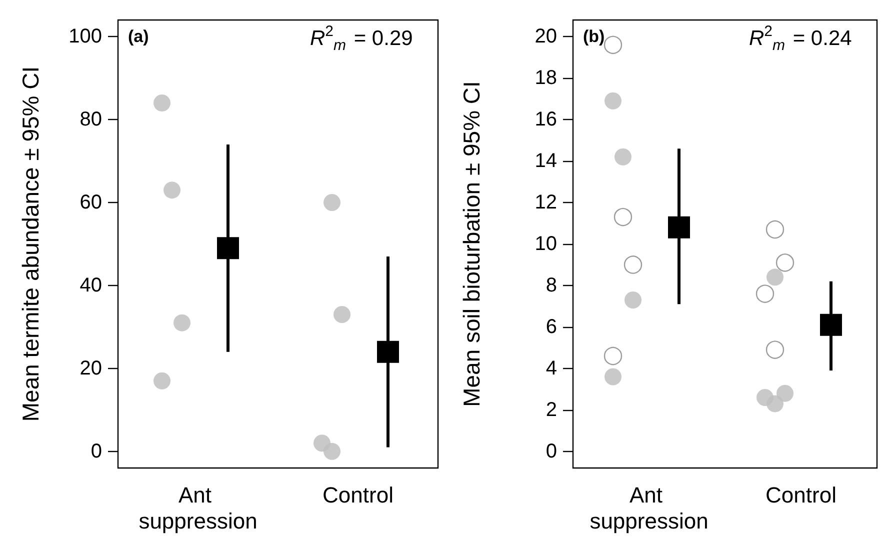 Image resolution: width=883 pixels, height=548 pixels. I want to click on y-axis-title: Mean soil bioturbation ± 95% CI, so click(471, 244).